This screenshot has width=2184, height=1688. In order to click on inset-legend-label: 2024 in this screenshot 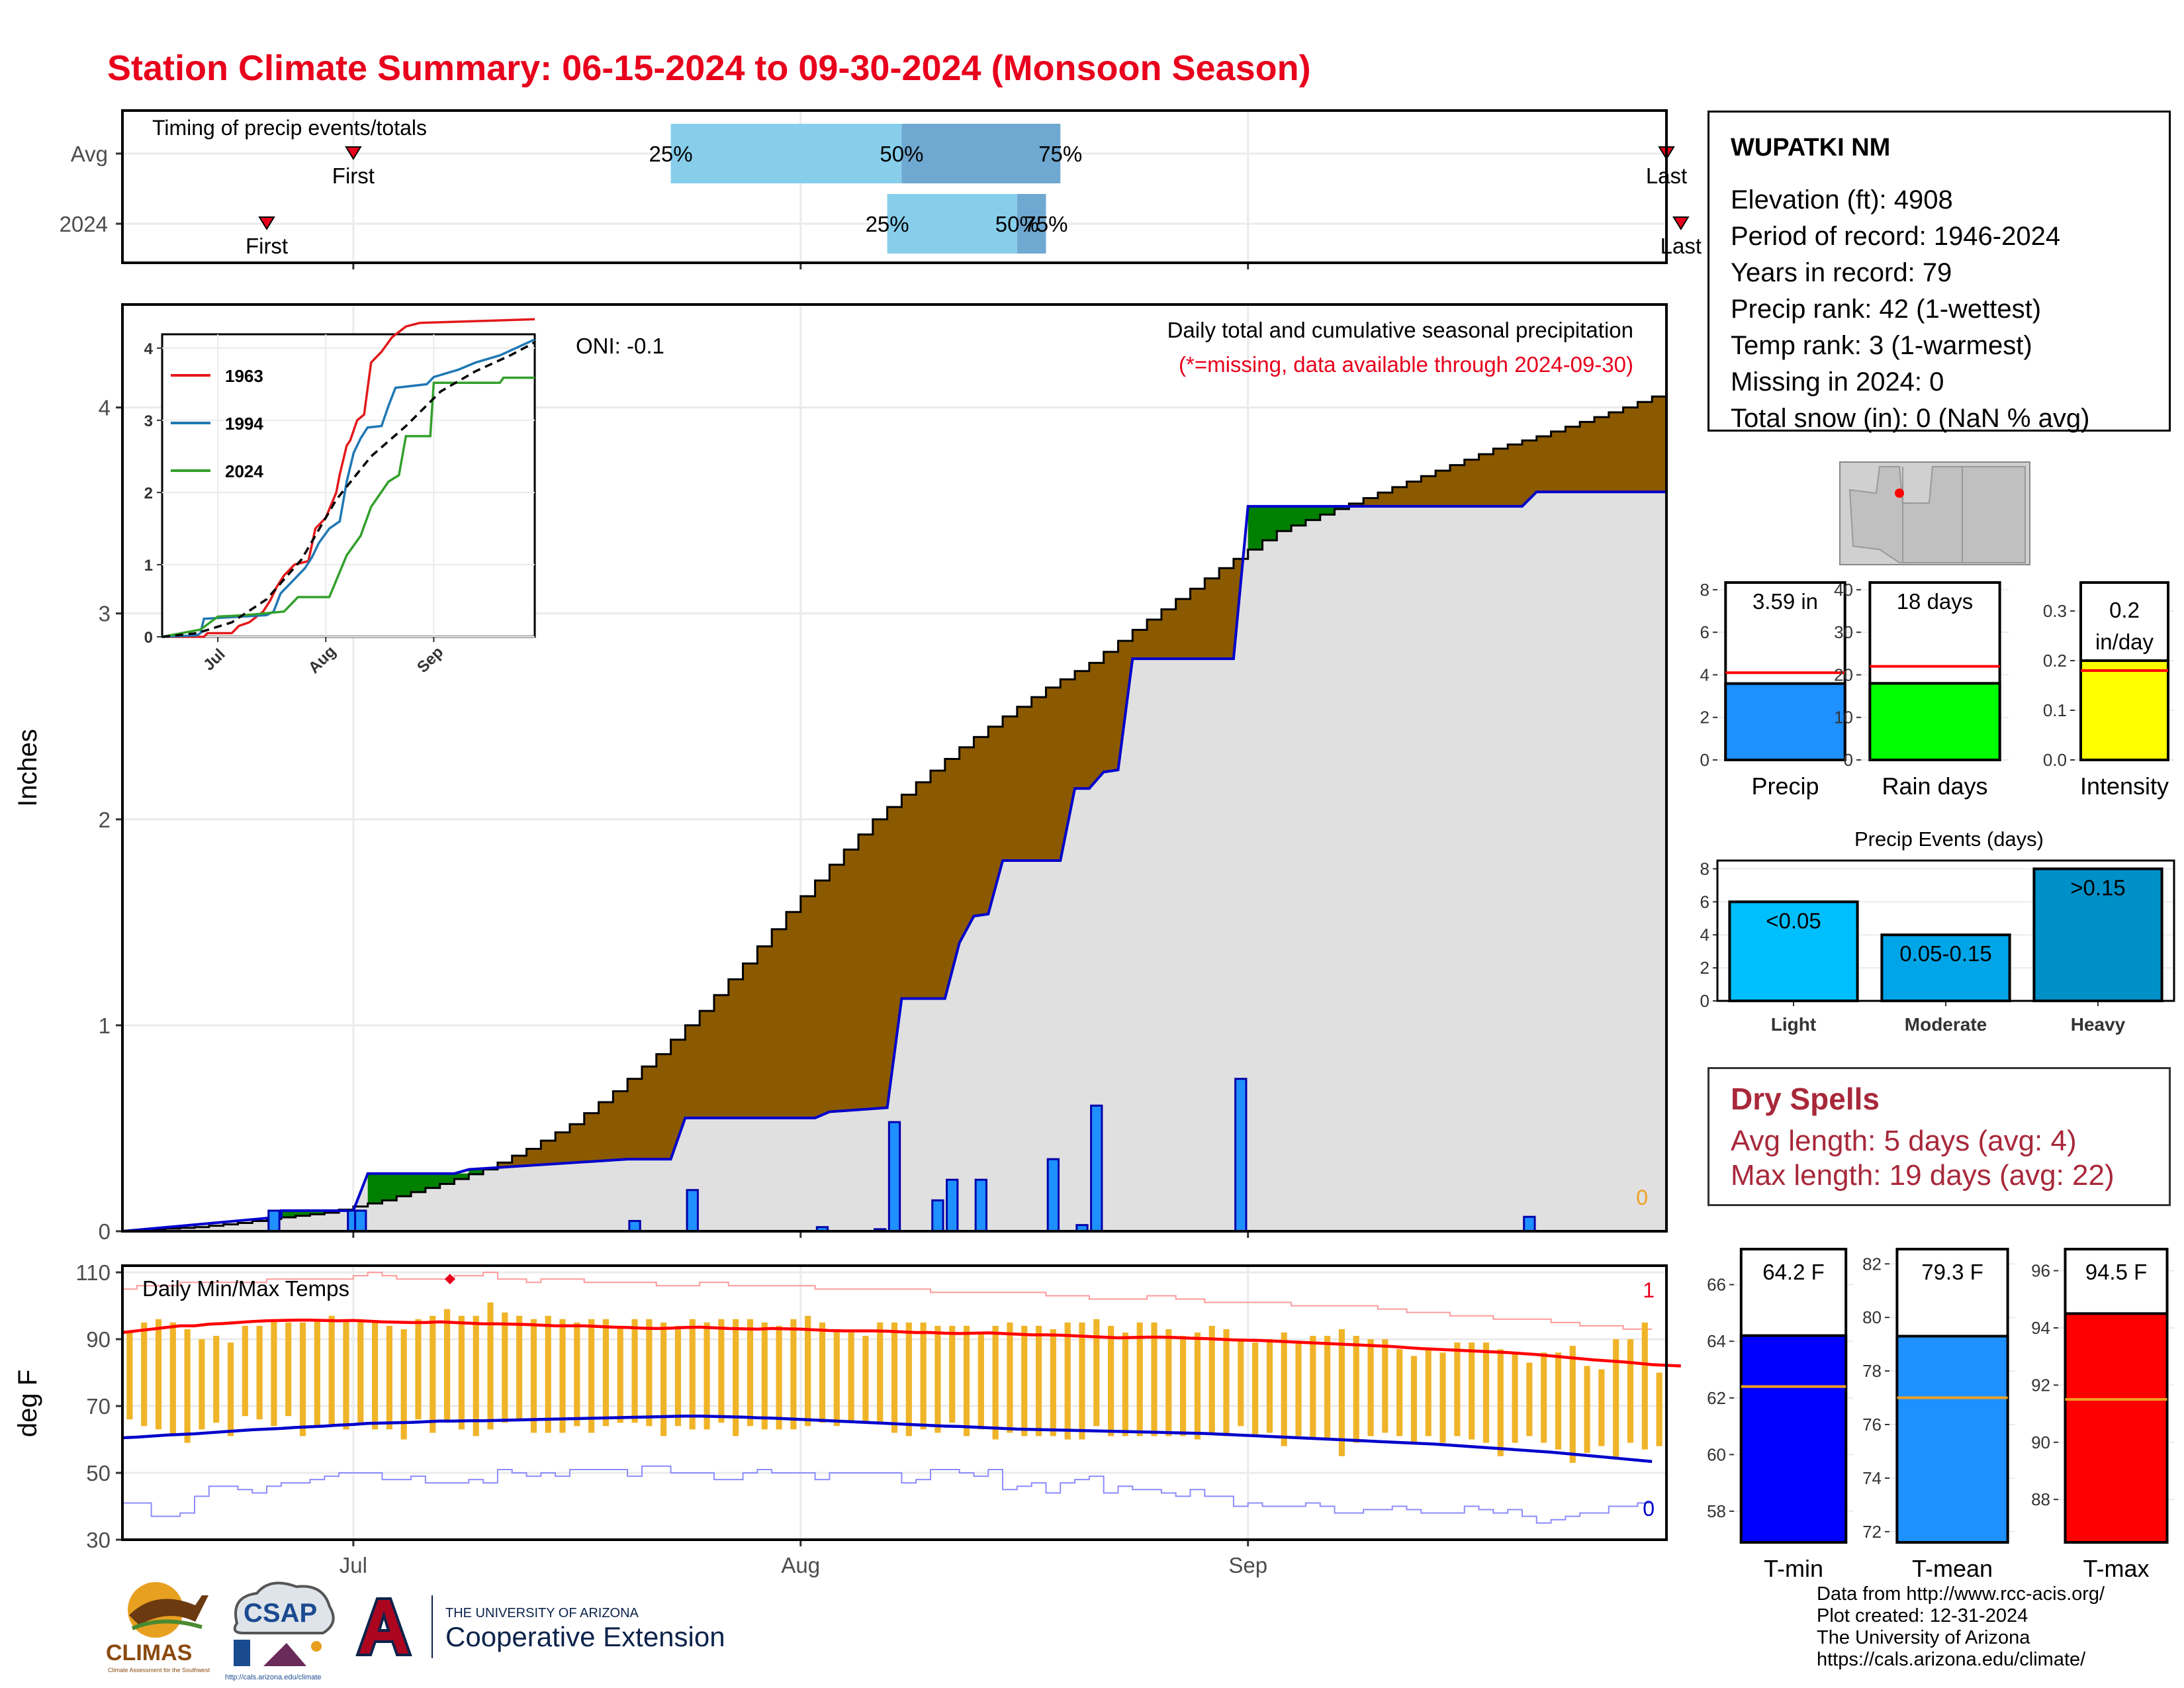, I will do `click(244, 471)`.